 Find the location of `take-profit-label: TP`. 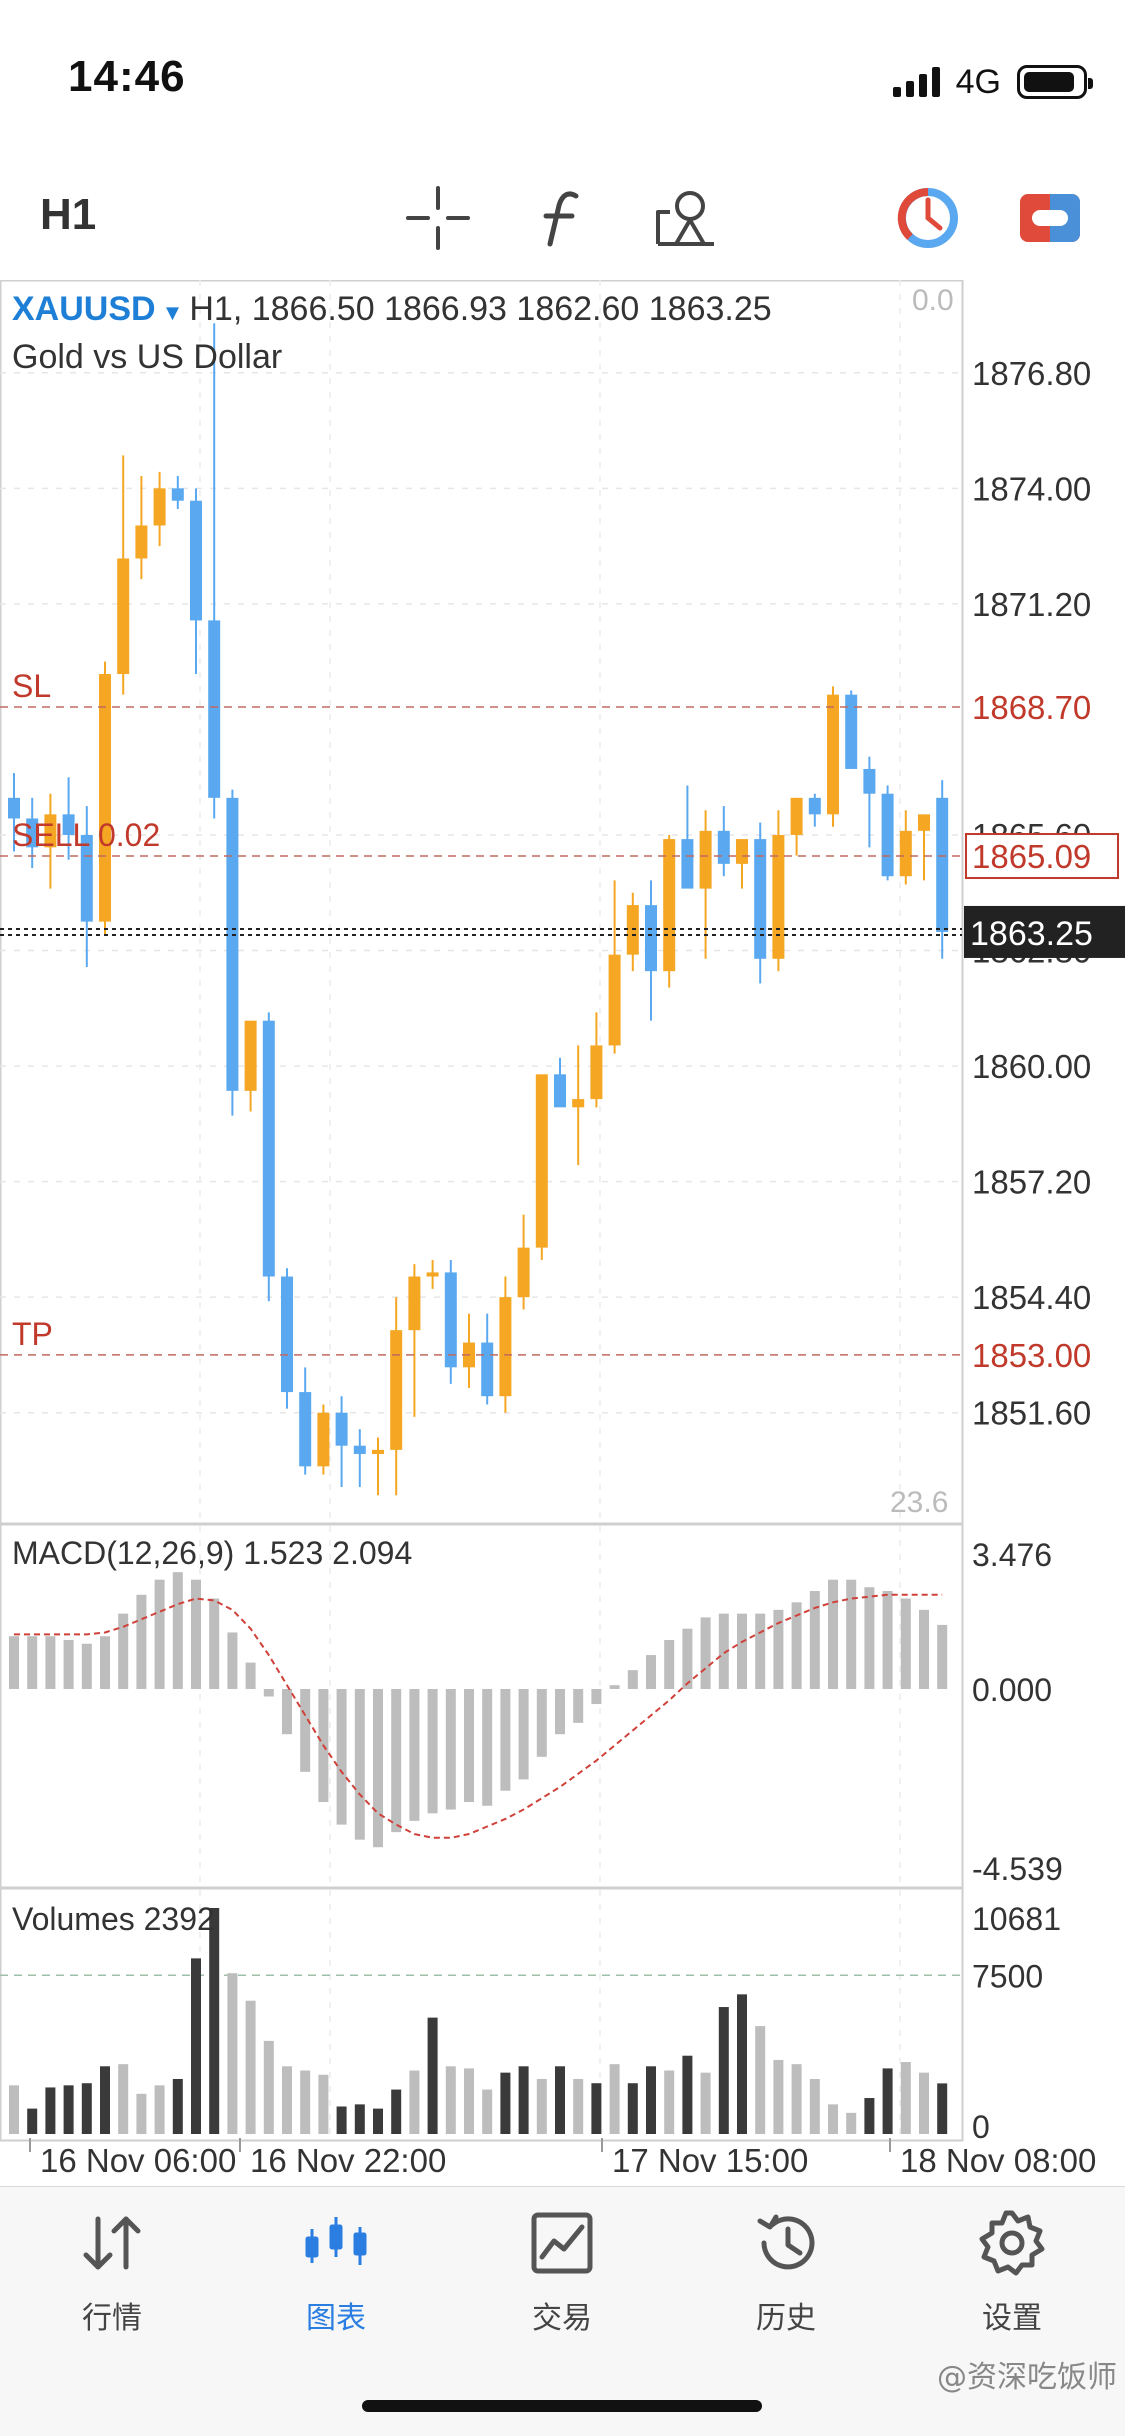

take-profit-label: TP is located at coordinates (32, 1334).